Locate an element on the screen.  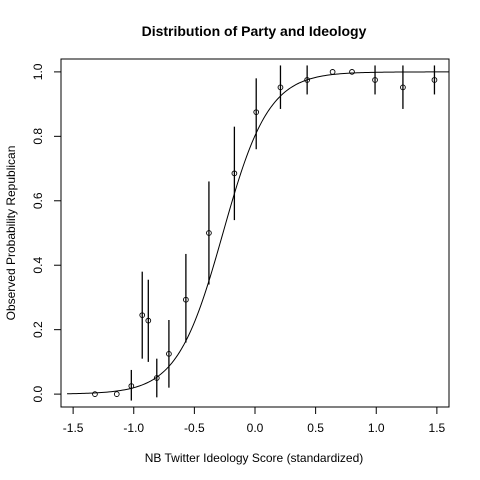
x-tick-label: 0.0 is located at coordinates (255, 428).